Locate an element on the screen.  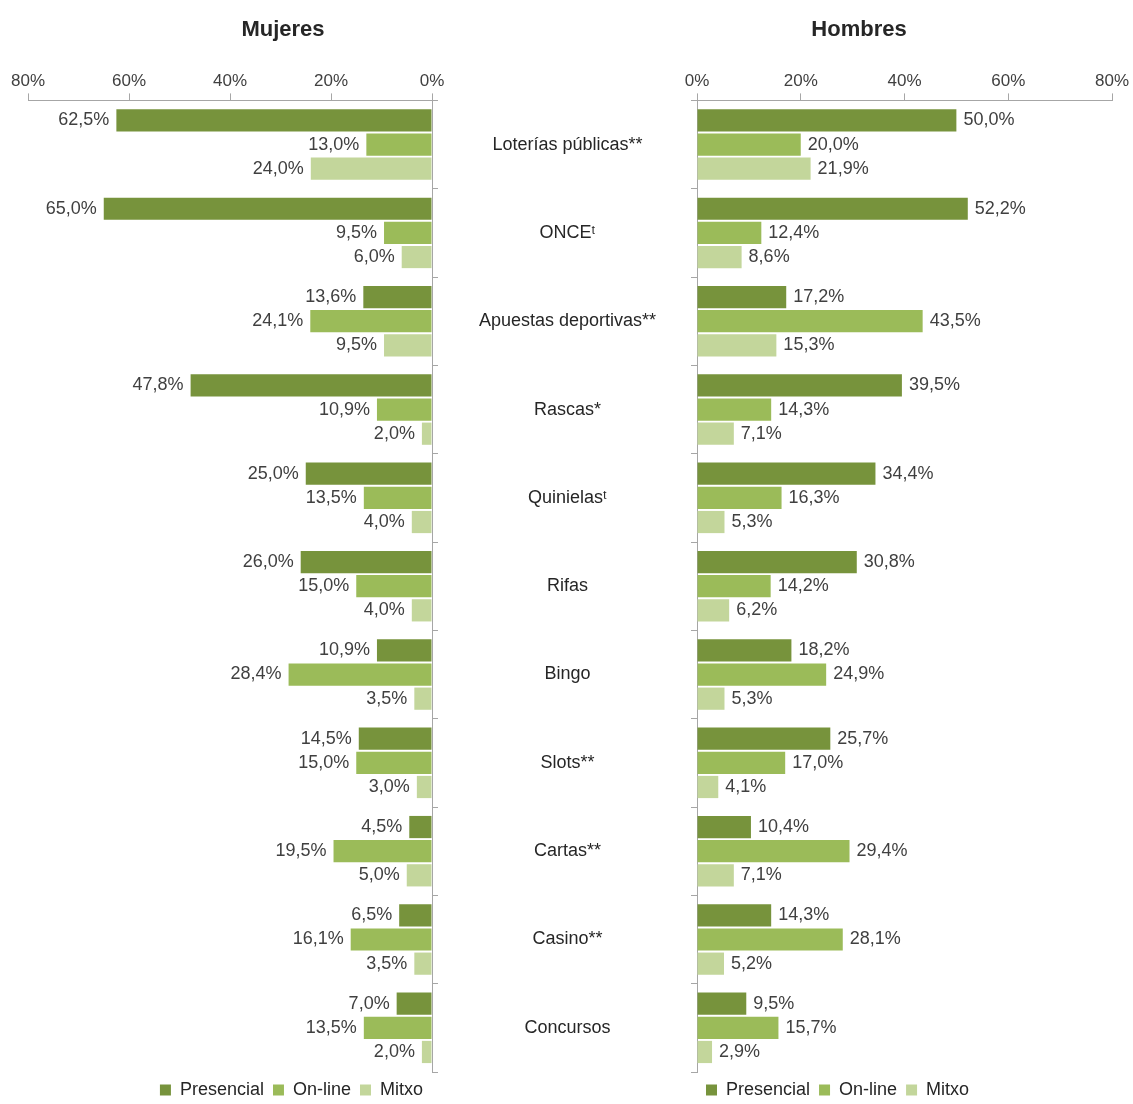
data-label: 6,0% is located at coordinates (374, 256).